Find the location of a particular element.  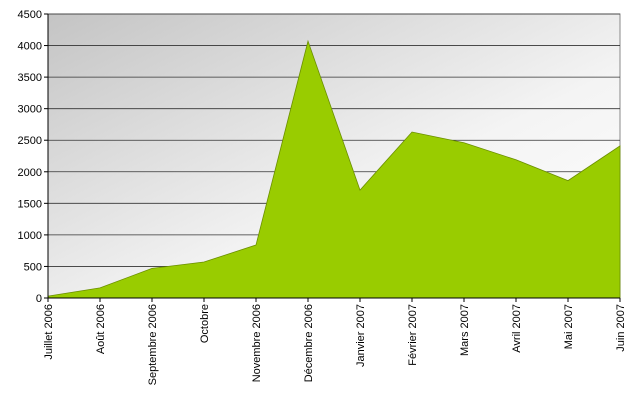

y-tick-label: 0 is located at coordinates (39, 299).